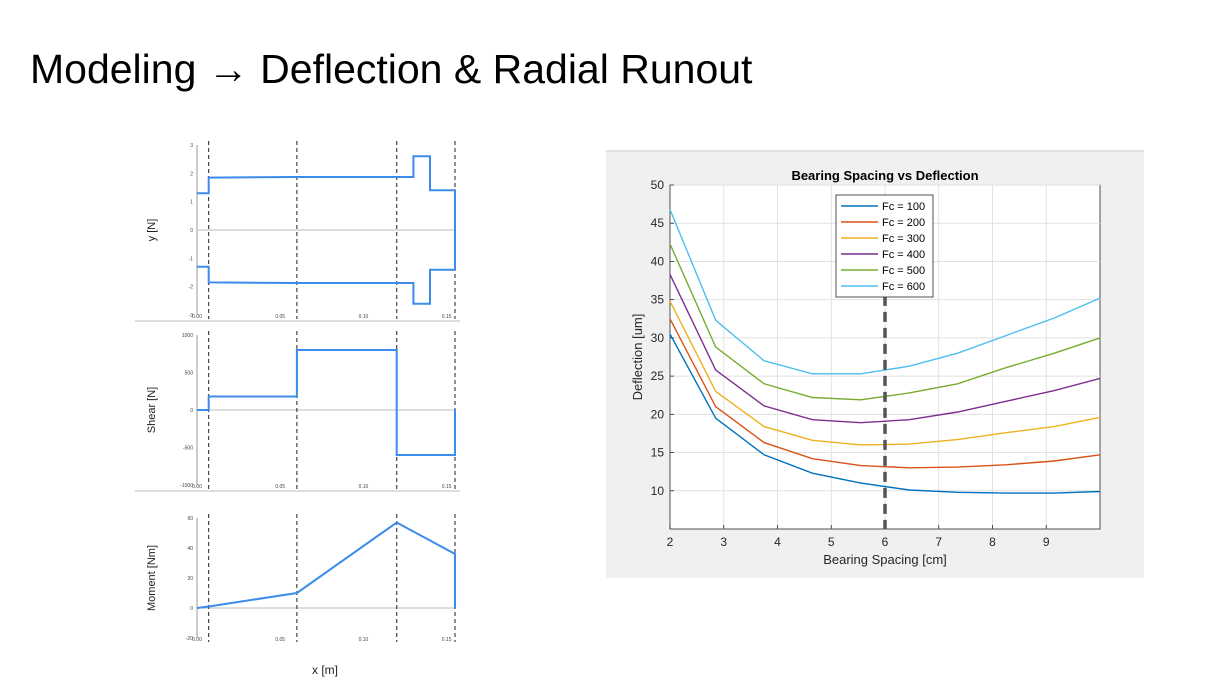  Describe the element at coordinates (658, 376) in the screenshot. I see `y-tick-label: 25` at that location.